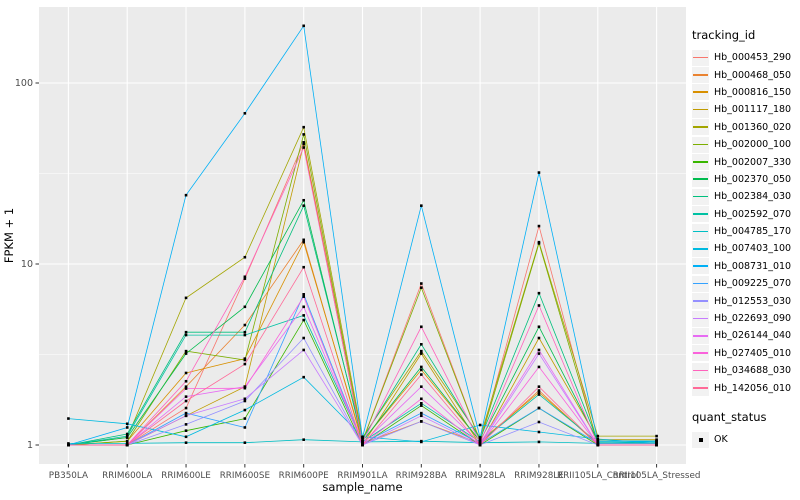 The image size is (800, 500). Describe the element at coordinates (753, 75) in the screenshot. I see `legend-item-label: Hb_000468_050` at that location.